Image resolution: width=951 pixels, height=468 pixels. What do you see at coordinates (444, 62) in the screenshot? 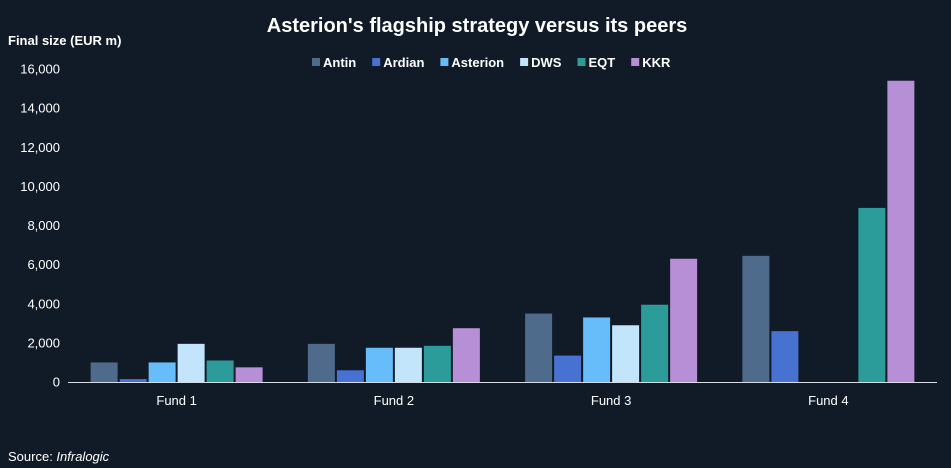
I see `legend-swatch-asterion` at bounding box center [444, 62].